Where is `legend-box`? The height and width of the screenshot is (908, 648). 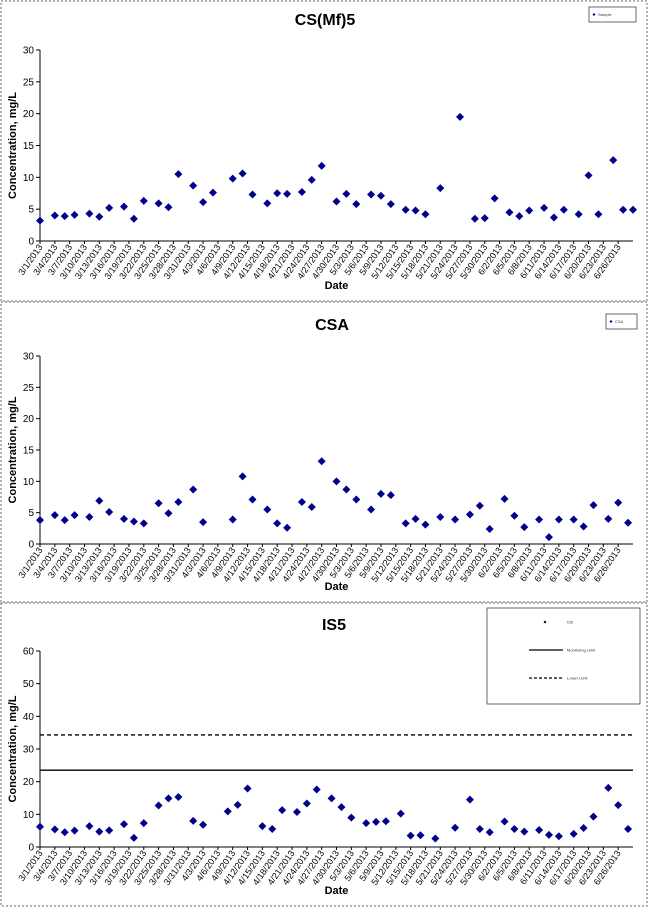 legend-box is located at coordinates (621, 321).